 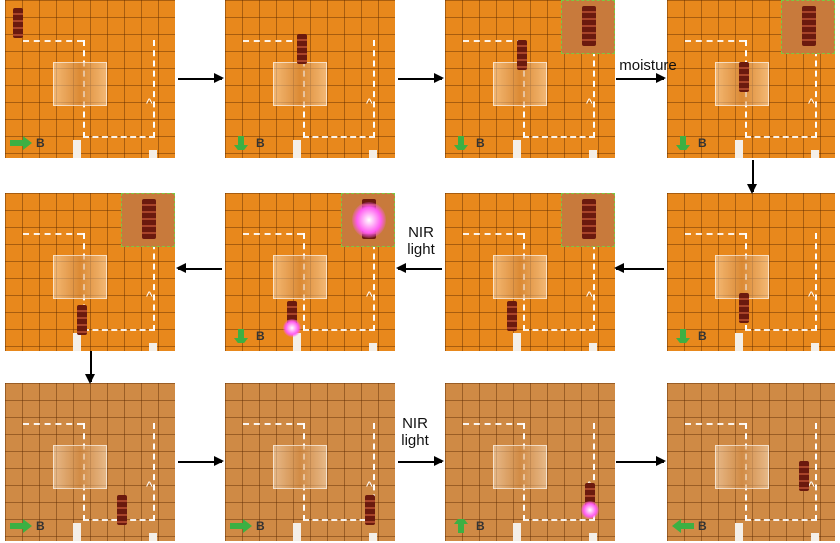 I want to click on panel-r2-c1: ^, so click(x=90, y=272).